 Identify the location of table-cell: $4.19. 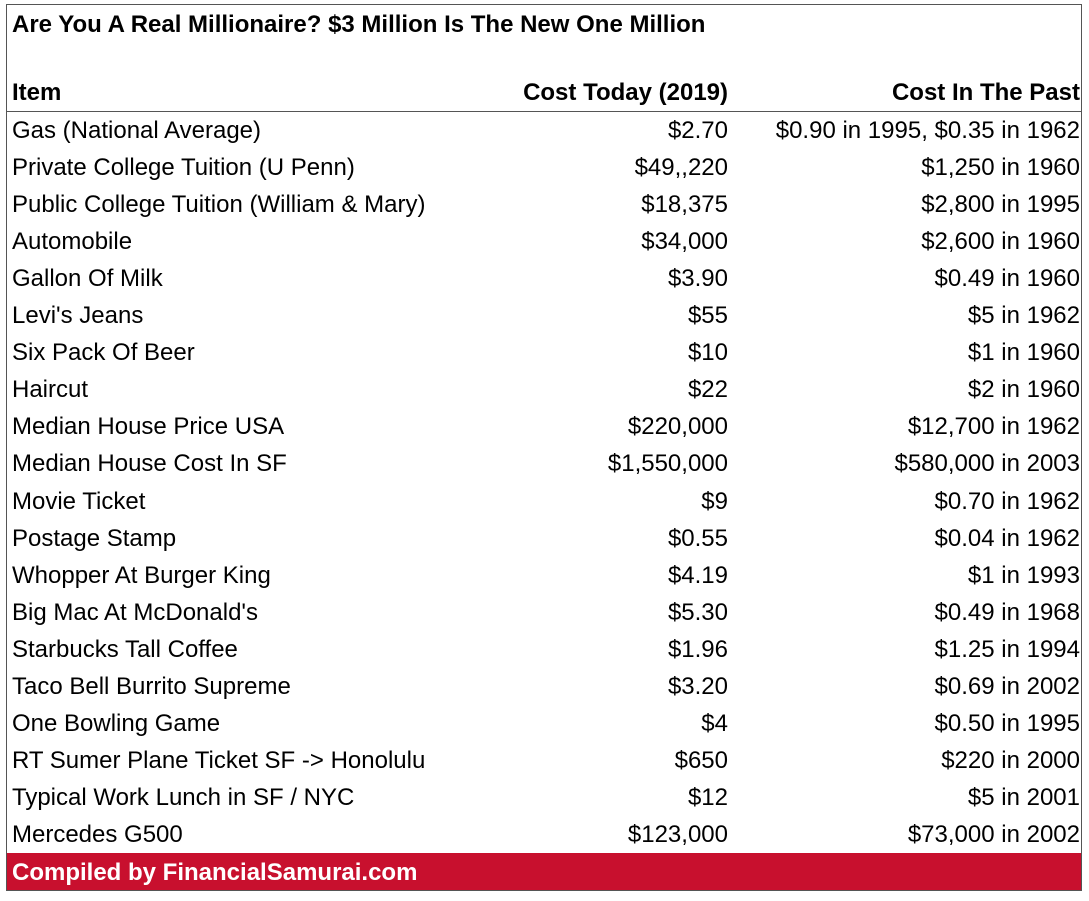
(697, 575).